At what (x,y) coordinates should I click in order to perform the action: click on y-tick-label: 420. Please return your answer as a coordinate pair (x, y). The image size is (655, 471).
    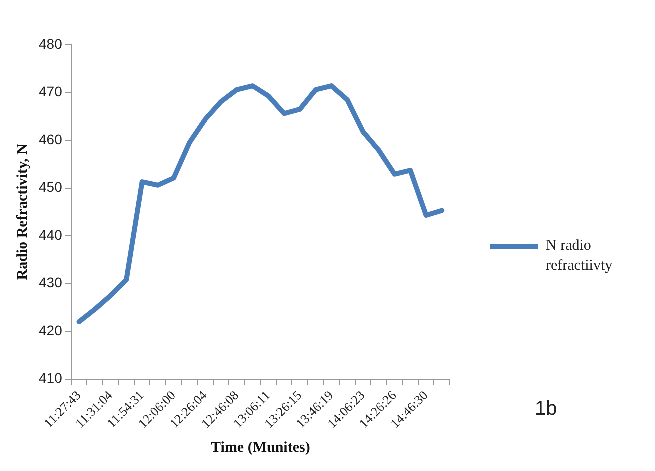
    Looking at the image, I should click on (51, 330).